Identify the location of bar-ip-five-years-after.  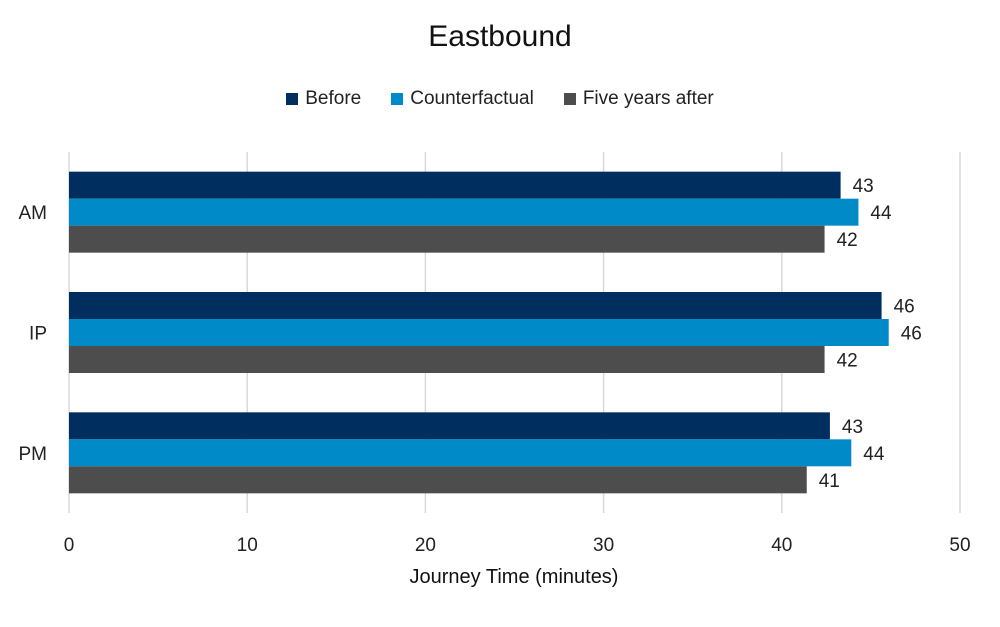
(447, 359).